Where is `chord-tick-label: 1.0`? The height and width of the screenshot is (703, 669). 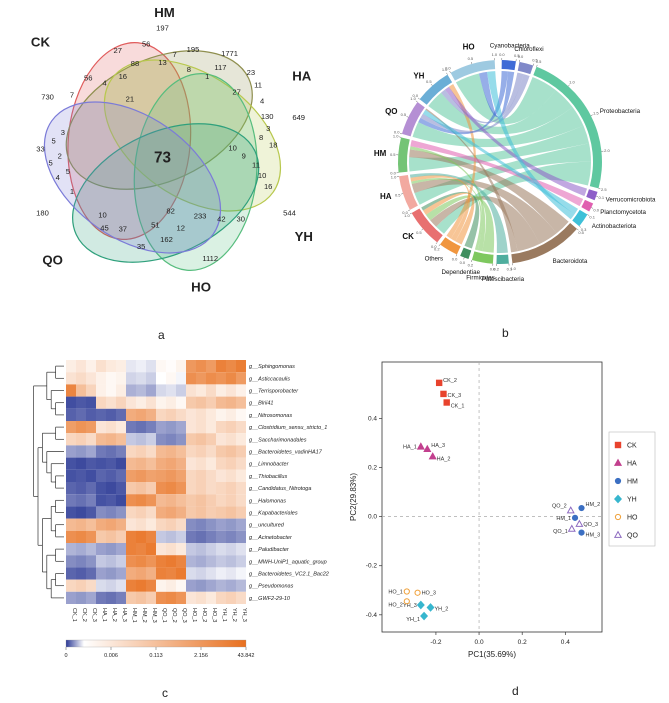 chord-tick-label: 1.0 is located at coordinates (445, 69).